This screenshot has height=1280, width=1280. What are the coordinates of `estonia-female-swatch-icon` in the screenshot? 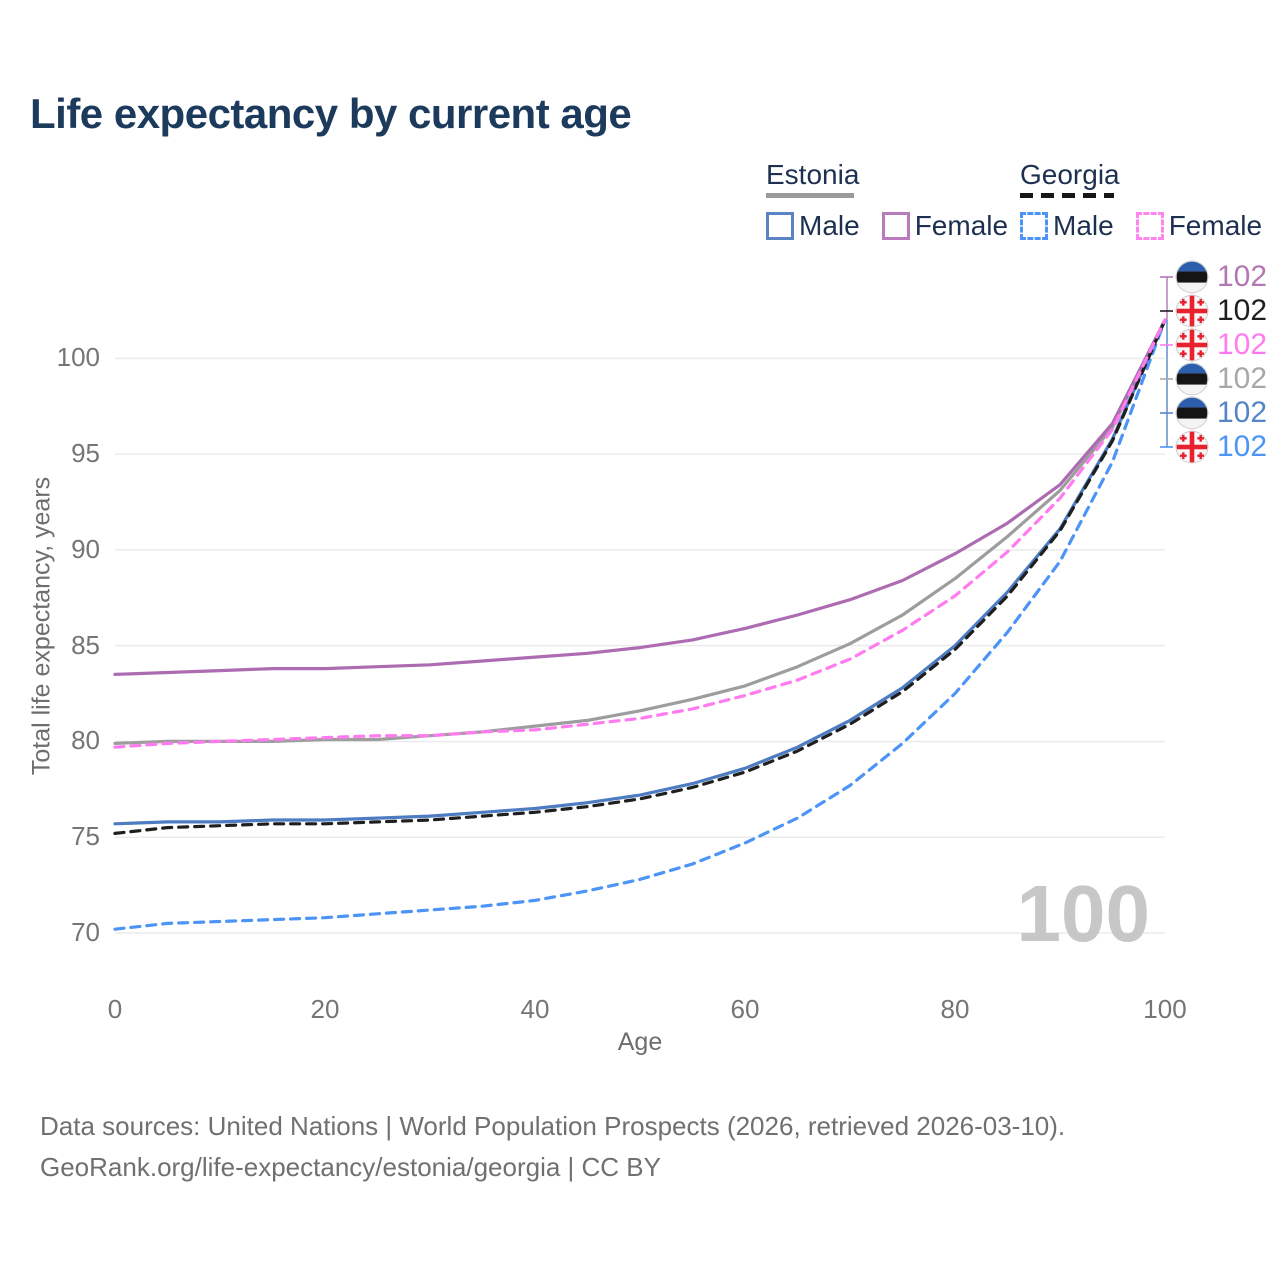 It's located at (895, 226).